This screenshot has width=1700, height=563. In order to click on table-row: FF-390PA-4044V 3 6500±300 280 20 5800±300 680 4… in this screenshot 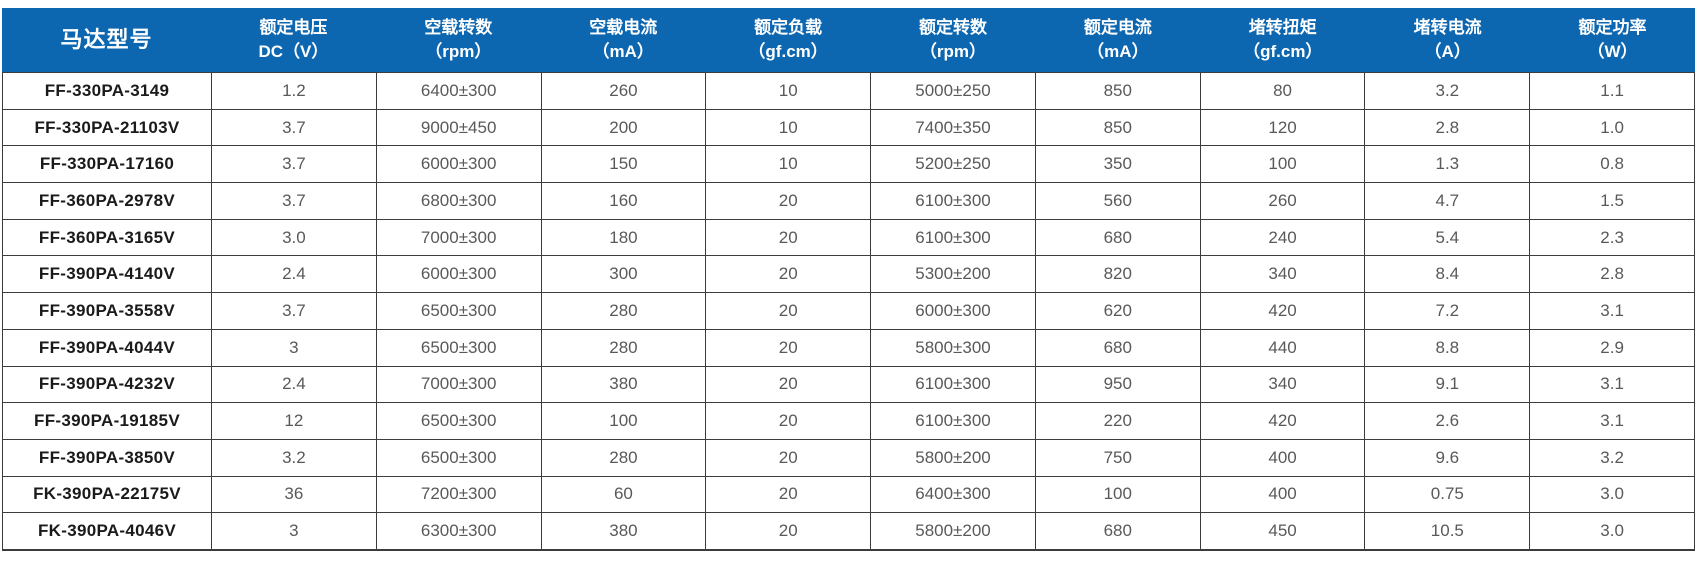, I will do `click(849, 348)`.